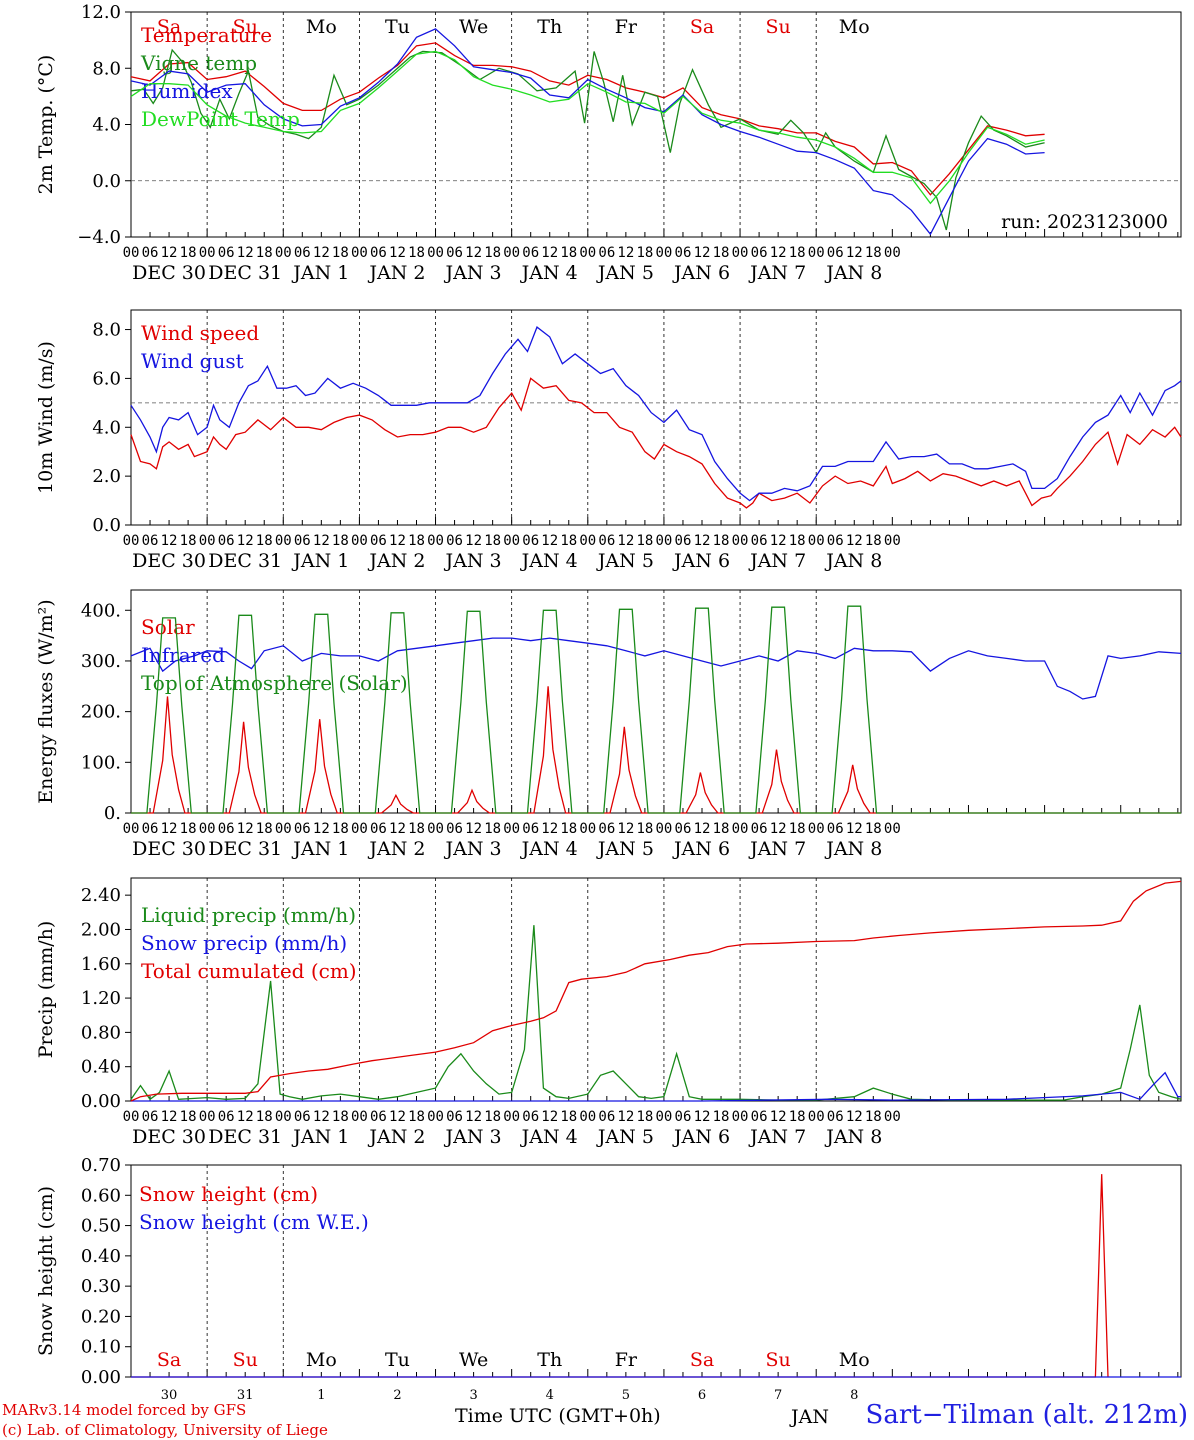 Image resolution: width=1194 pixels, height=1440 pixels. What do you see at coordinates (321, 1395) in the screenshot?
I see `day-number-label: 1` at bounding box center [321, 1395].